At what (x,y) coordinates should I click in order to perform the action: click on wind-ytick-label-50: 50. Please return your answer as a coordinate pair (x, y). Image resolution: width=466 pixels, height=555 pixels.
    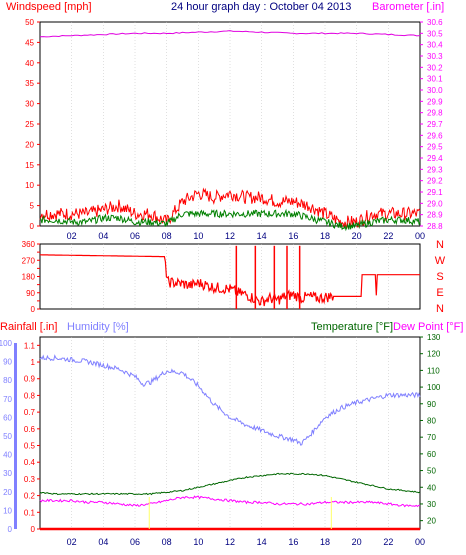
    Looking at the image, I should click on (29, 22).